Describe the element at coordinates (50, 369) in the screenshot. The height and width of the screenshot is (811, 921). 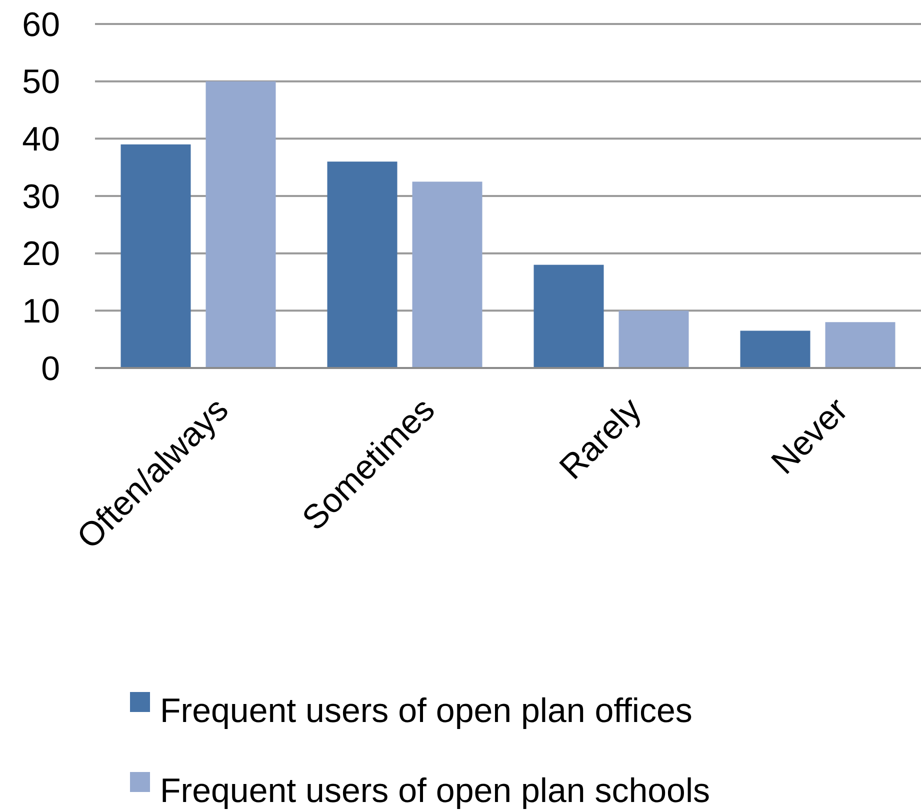
I see `y-tick-label: 0` at that location.